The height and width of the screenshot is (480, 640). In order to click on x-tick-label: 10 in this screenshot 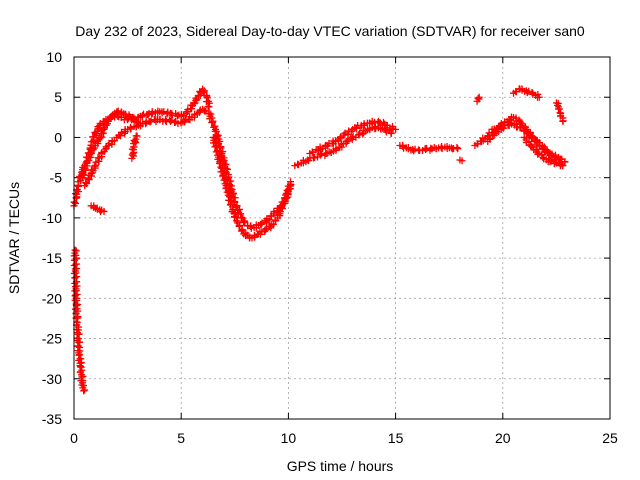, I will do `click(289, 438)`.